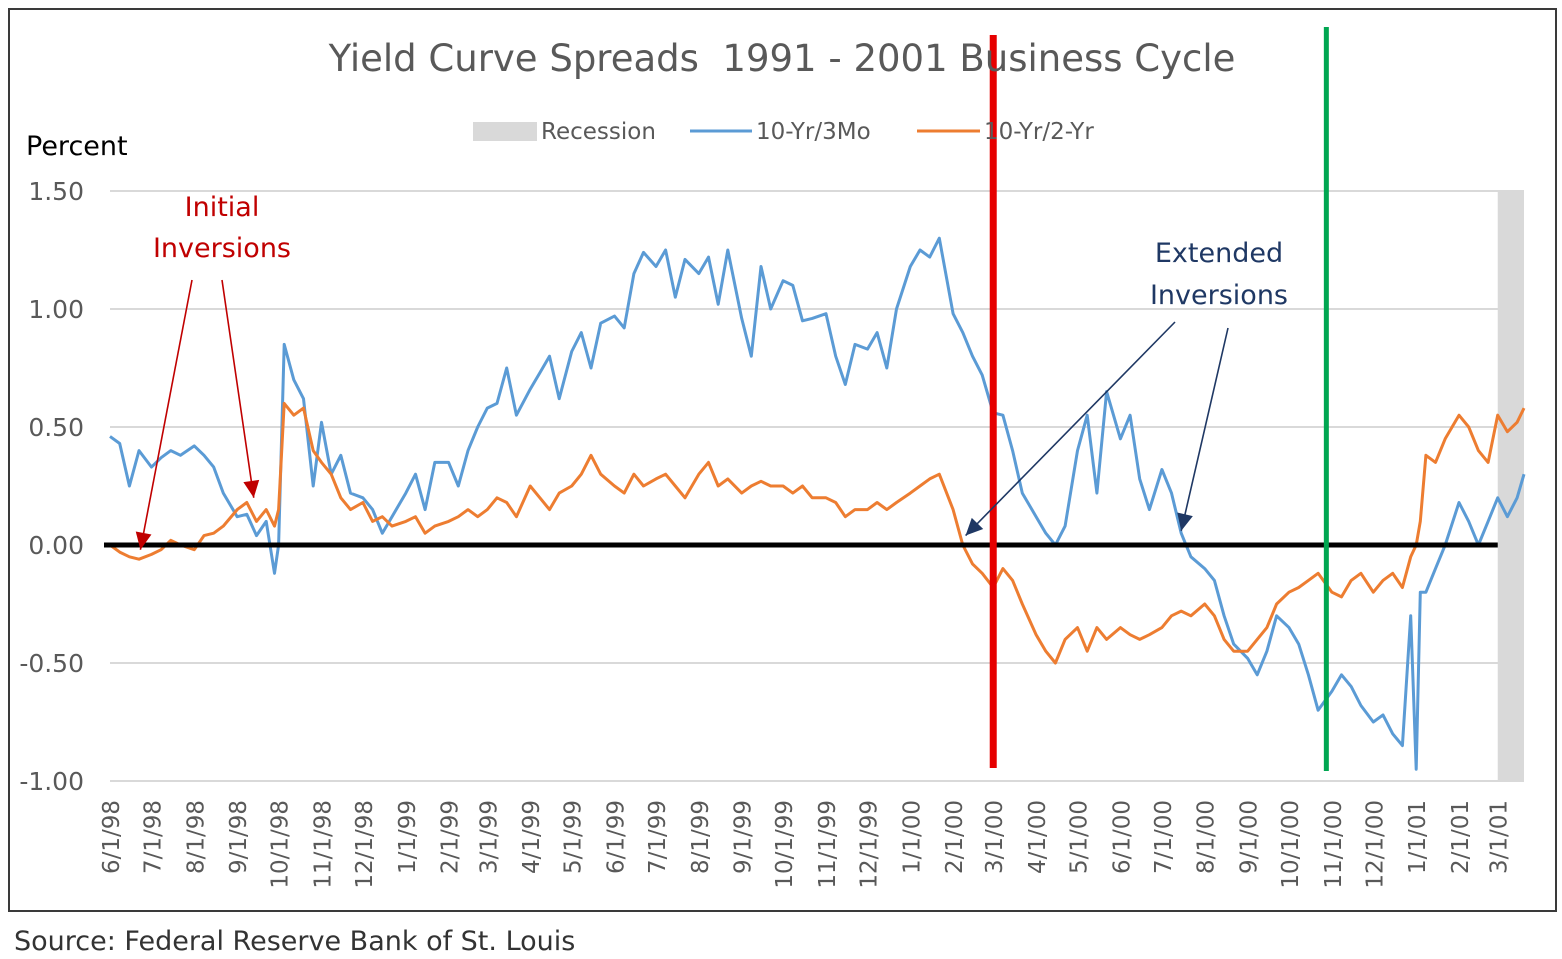 This screenshot has width=1562, height=959. What do you see at coordinates (213, 371) in the screenshot?
I see `annotation-initial-inversions: Initial Inversions` at bounding box center [213, 371].